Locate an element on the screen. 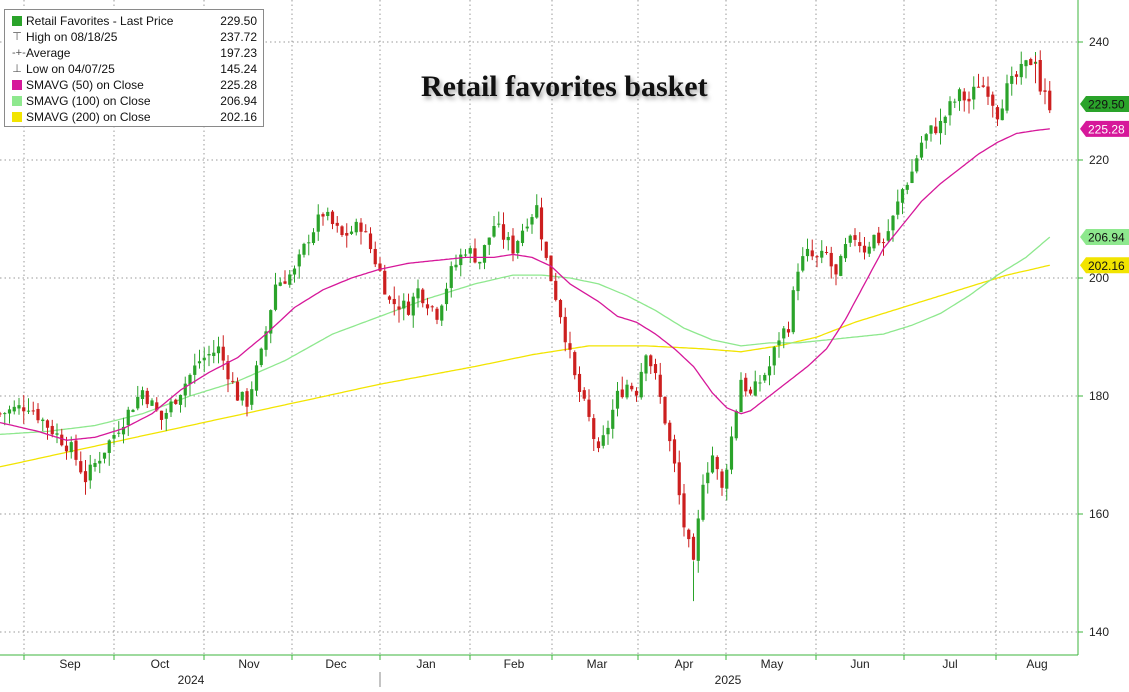 The height and width of the screenshot is (692, 1129). legend-value: 206.94 is located at coordinates (238, 101).